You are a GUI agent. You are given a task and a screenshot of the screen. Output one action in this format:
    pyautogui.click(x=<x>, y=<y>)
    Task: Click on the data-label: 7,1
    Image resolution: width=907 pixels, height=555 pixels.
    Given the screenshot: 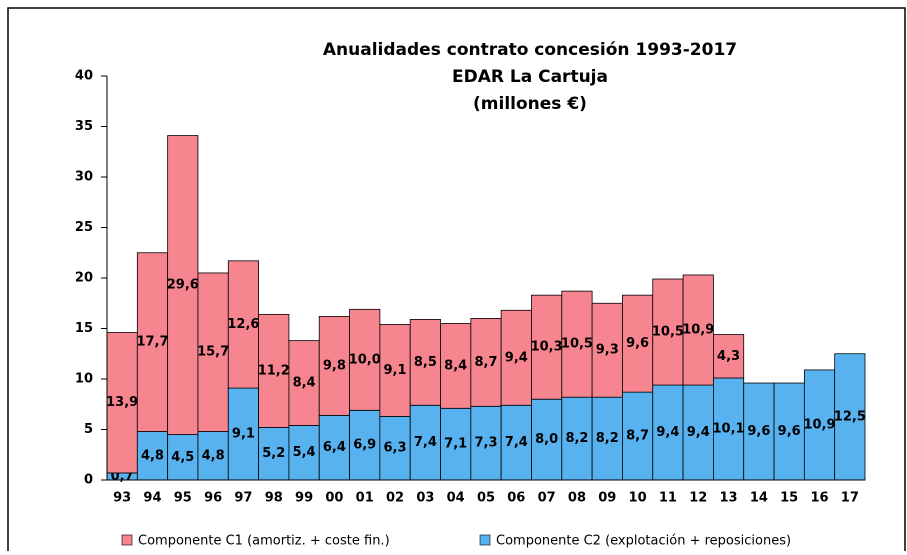 What is the action you would take?
    pyautogui.click(x=455, y=444)
    